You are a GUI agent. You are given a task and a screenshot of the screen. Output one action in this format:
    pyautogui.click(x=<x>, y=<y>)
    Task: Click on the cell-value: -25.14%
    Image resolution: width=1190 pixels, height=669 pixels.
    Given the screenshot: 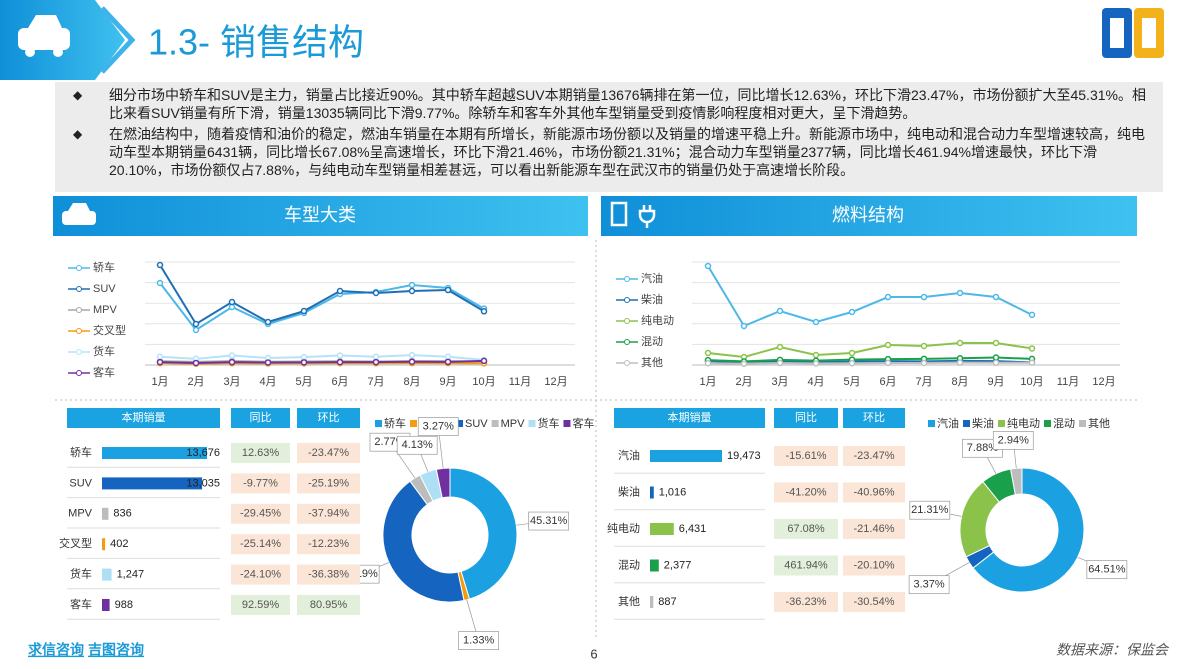 What is the action you would take?
    pyautogui.click(x=260, y=544)
    